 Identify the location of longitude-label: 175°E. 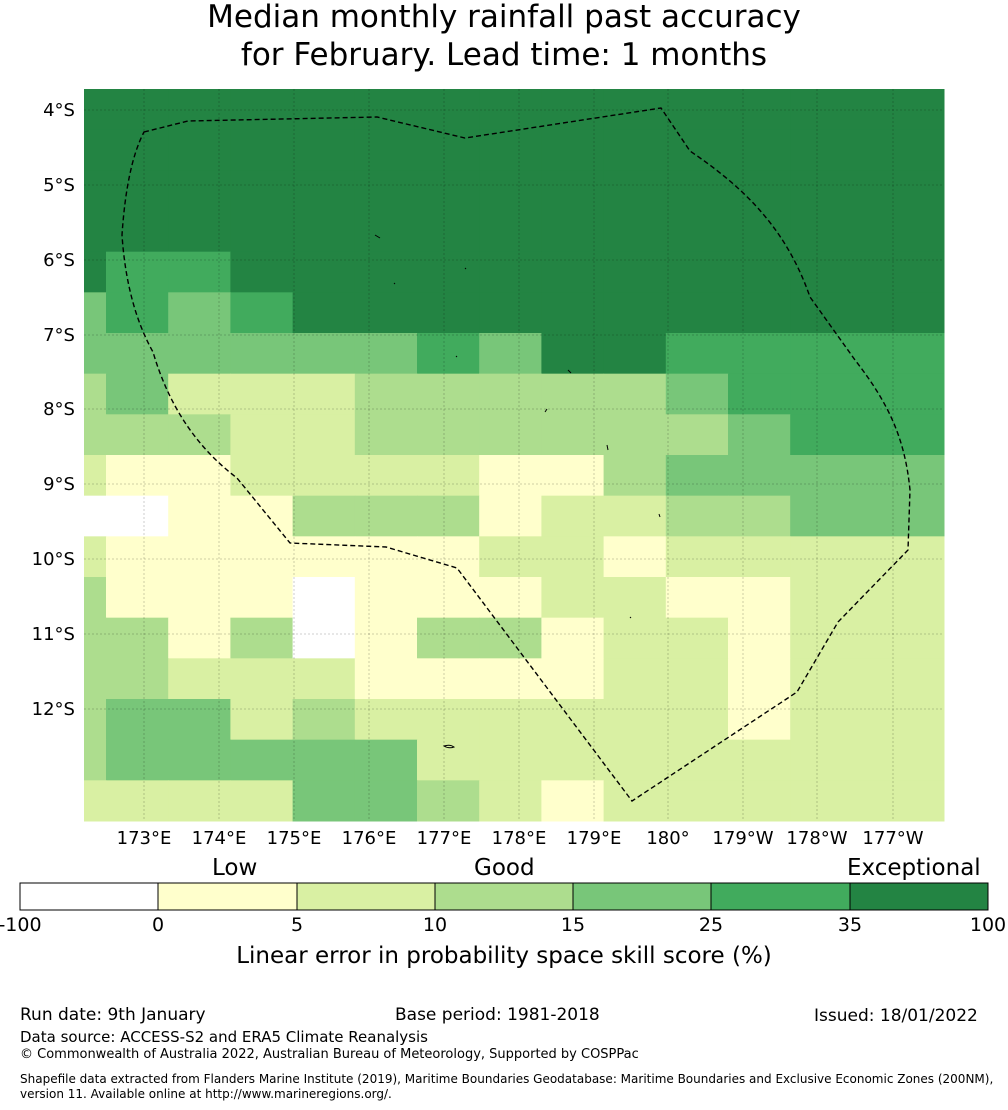
(294, 838).